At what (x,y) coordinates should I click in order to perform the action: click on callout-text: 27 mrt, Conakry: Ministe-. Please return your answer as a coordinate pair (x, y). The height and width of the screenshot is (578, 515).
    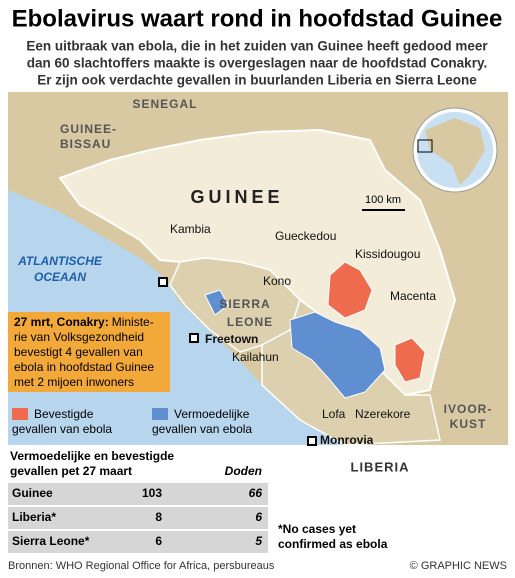
    Looking at the image, I should click on (84, 322).